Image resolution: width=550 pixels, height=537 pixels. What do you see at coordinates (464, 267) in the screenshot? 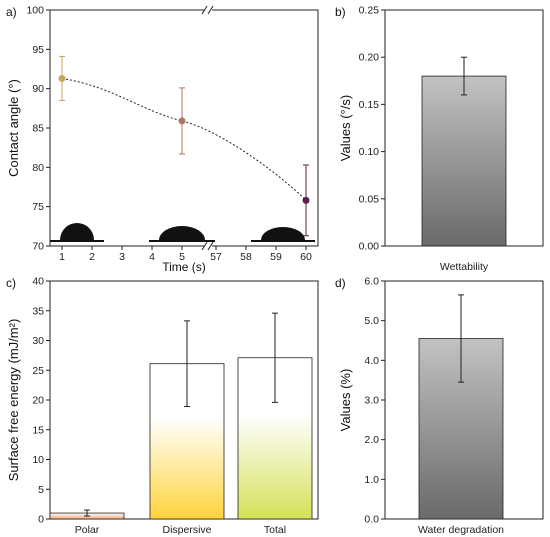
I see `panel-b-category-label: Wettability` at bounding box center [464, 267].